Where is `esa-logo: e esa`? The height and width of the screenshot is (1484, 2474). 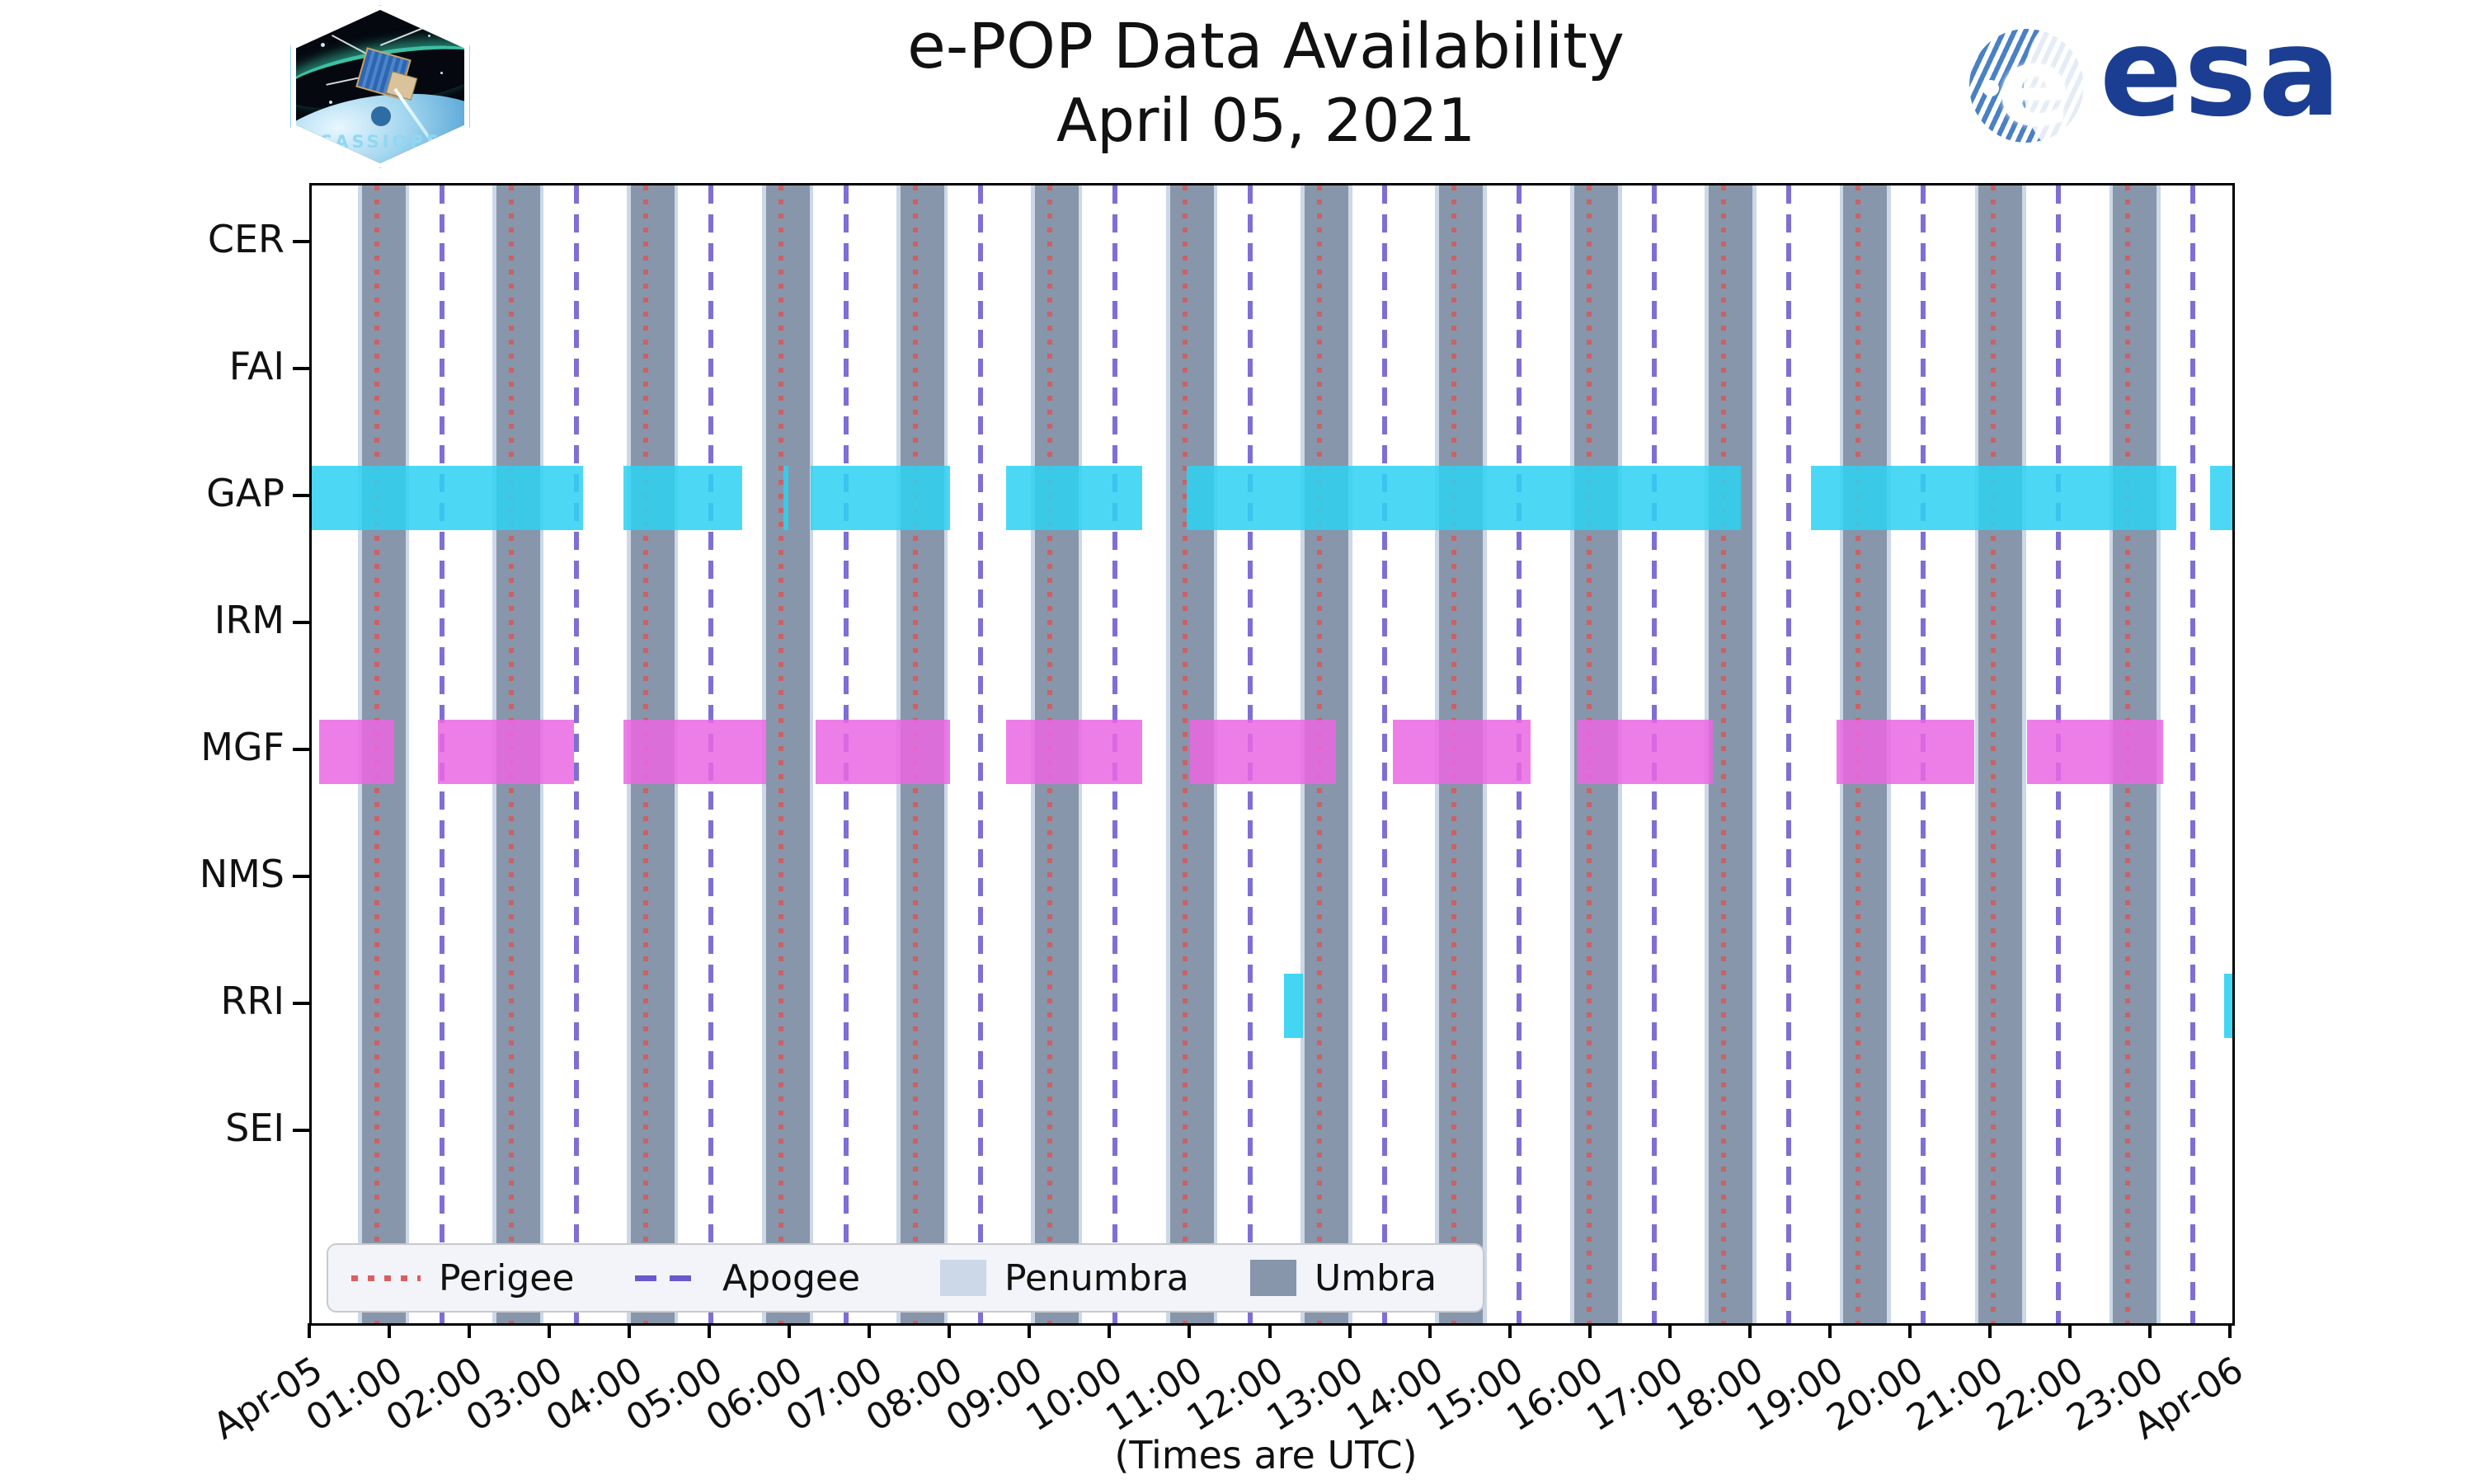 esa-logo: e esa is located at coordinates (2159, 75).